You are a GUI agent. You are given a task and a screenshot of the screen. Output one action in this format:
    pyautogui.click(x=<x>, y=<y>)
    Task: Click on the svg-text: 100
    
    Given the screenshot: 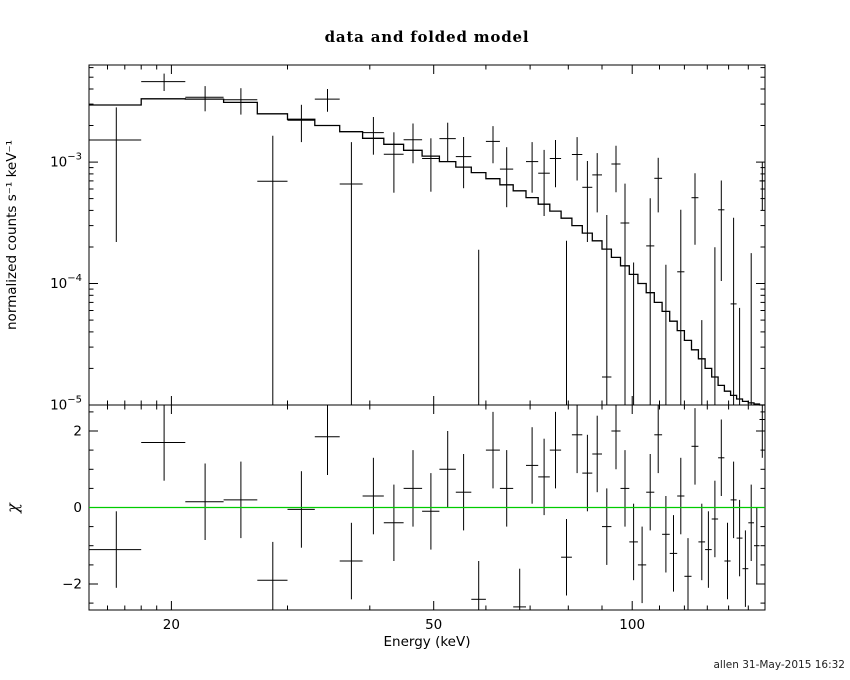 What is the action you would take?
    pyautogui.click(x=632, y=625)
    